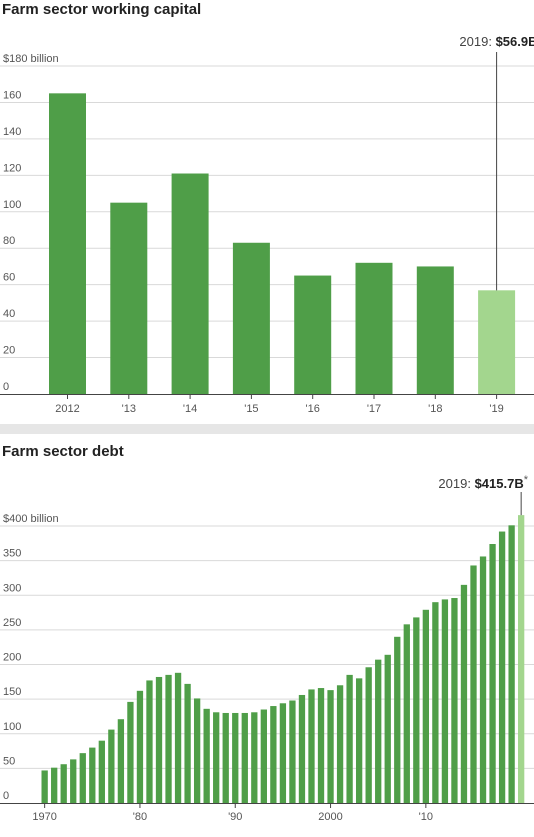 The width and height of the screenshot is (534, 837). I want to click on debt-title: Farm sector debt, so click(63, 451).